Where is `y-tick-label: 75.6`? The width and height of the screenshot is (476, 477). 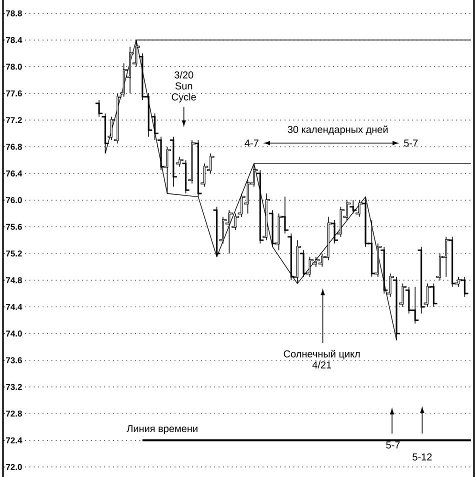
y-tick-label: 75.6 is located at coordinates (14, 227).